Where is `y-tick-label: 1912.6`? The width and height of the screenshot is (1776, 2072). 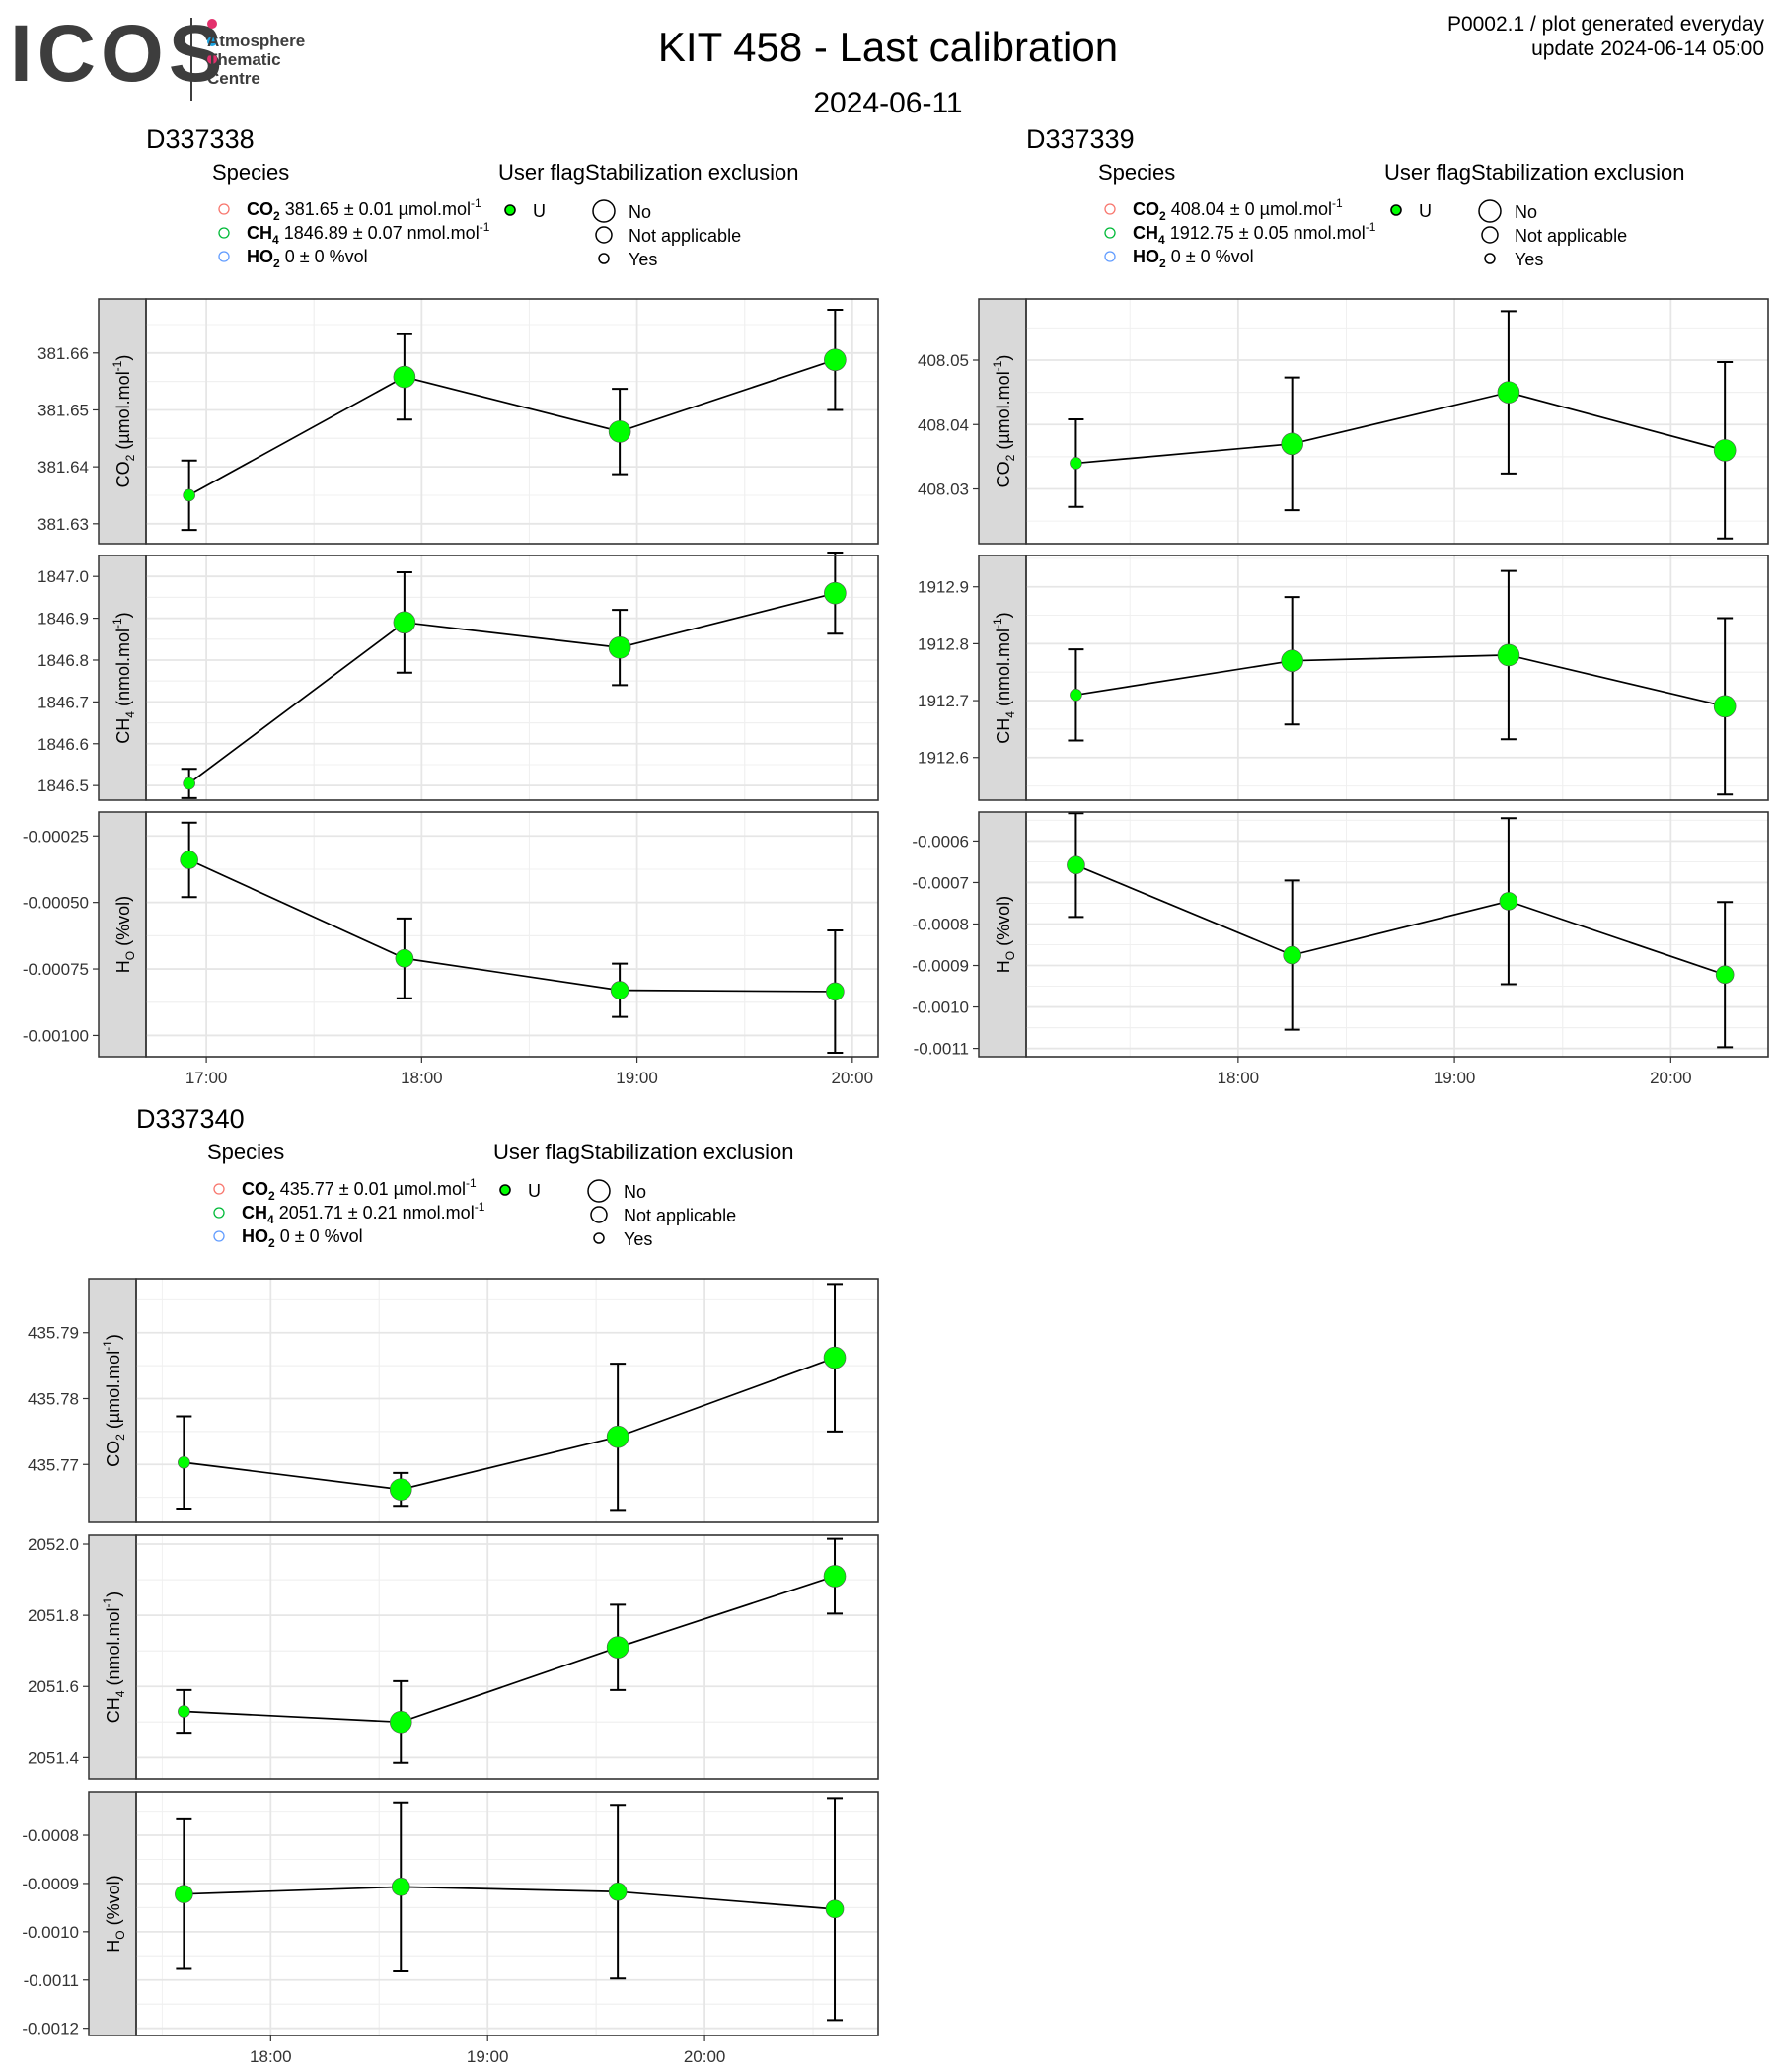 y-tick-label: 1912.6 is located at coordinates (944, 759).